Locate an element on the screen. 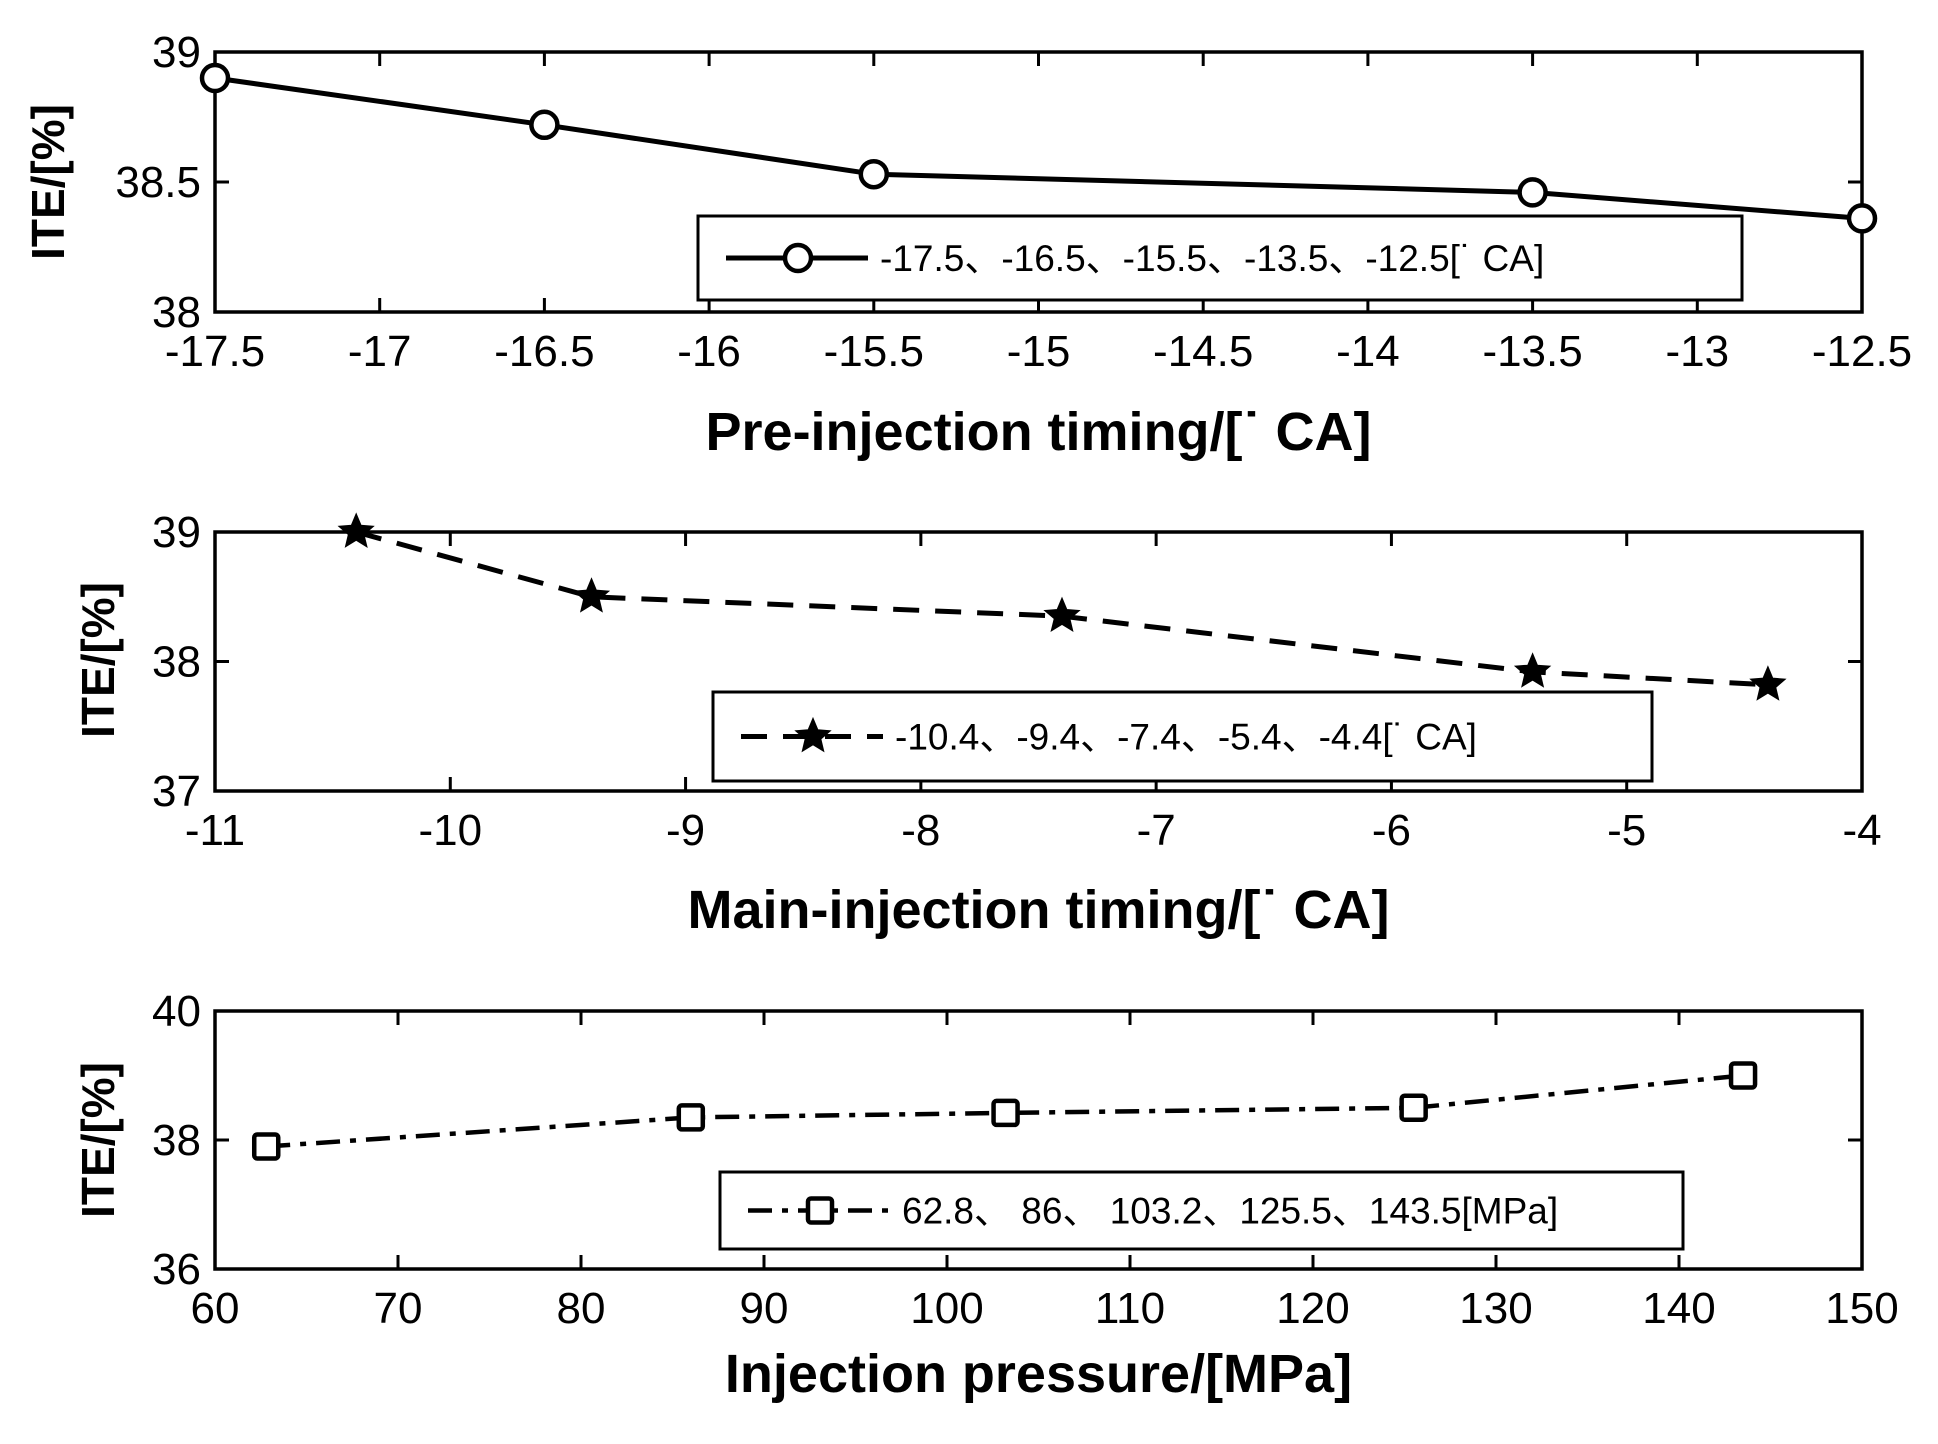 This screenshot has width=1938, height=1444. x-tick-label: 120 is located at coordinates (1312, 1308).